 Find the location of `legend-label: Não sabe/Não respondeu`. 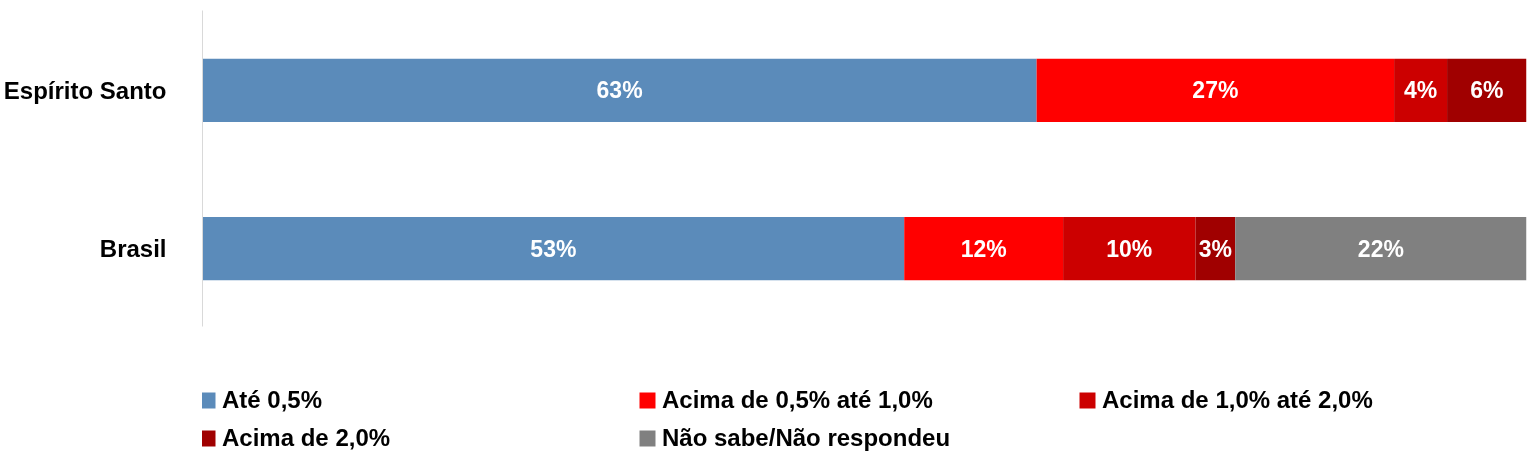

legend-label: Não sabe/Não respondeu is located at coordinates (807, 438).